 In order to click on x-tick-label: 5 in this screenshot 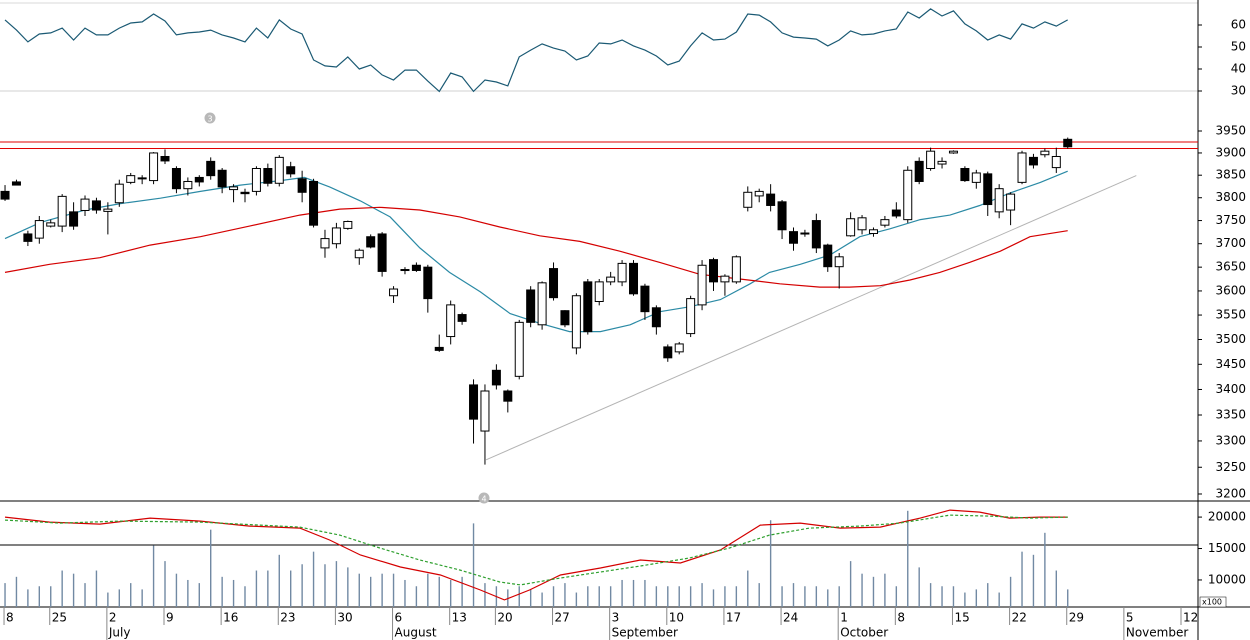, I will do `click(1130, 618)`.